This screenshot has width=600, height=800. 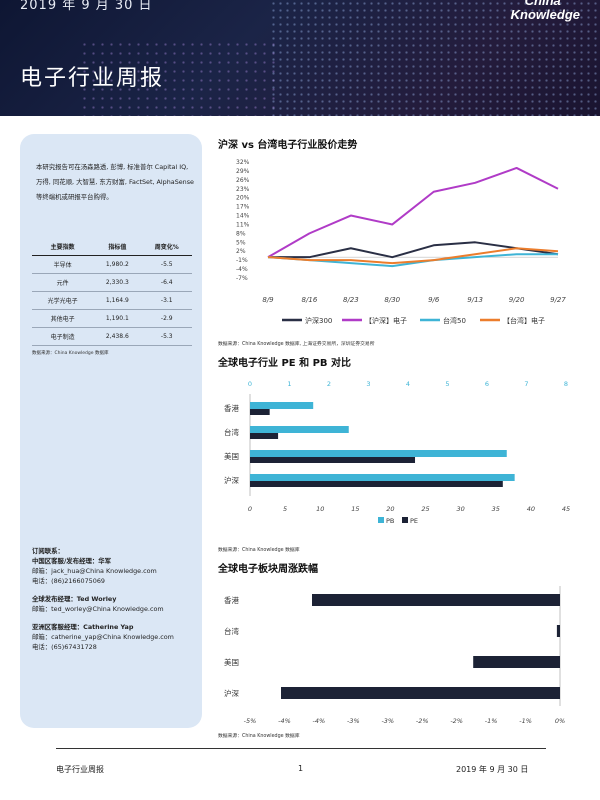 I want to click on pe-axis-tick: 45, so click(x=566, y=509).